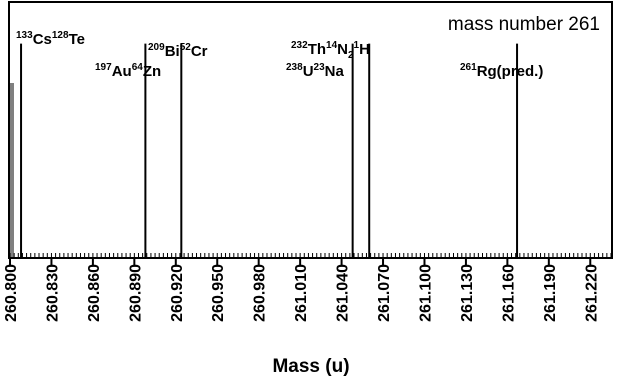 The height and width of the screenshot is (379, 622). What do you see at coordinates (343, 293) in the screenshot?
I see `x-tick-label: 261.040` at bounding box center [343, 293].